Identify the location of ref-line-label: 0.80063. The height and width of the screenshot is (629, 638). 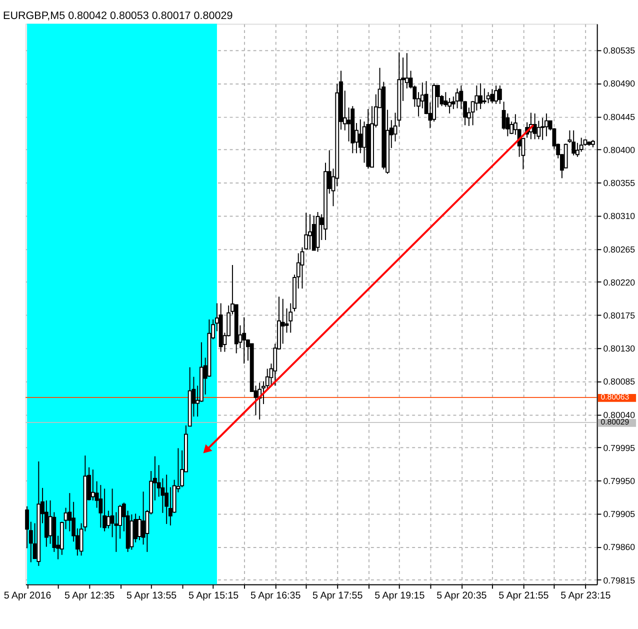
(615, 397).